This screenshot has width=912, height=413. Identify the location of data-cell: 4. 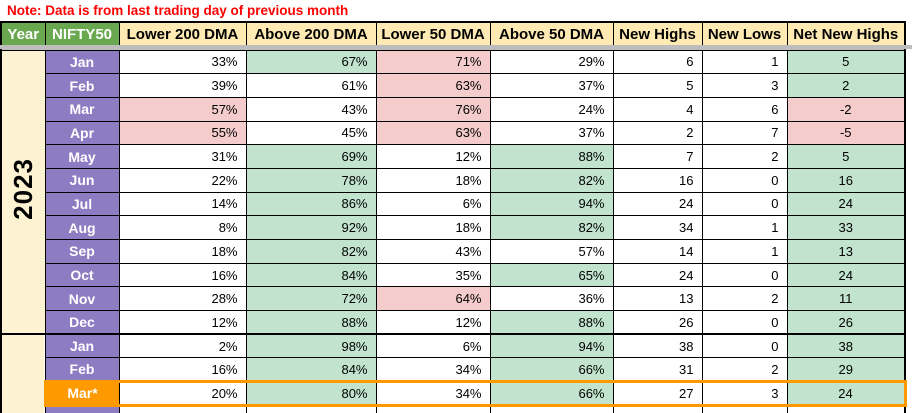
(657, 109).